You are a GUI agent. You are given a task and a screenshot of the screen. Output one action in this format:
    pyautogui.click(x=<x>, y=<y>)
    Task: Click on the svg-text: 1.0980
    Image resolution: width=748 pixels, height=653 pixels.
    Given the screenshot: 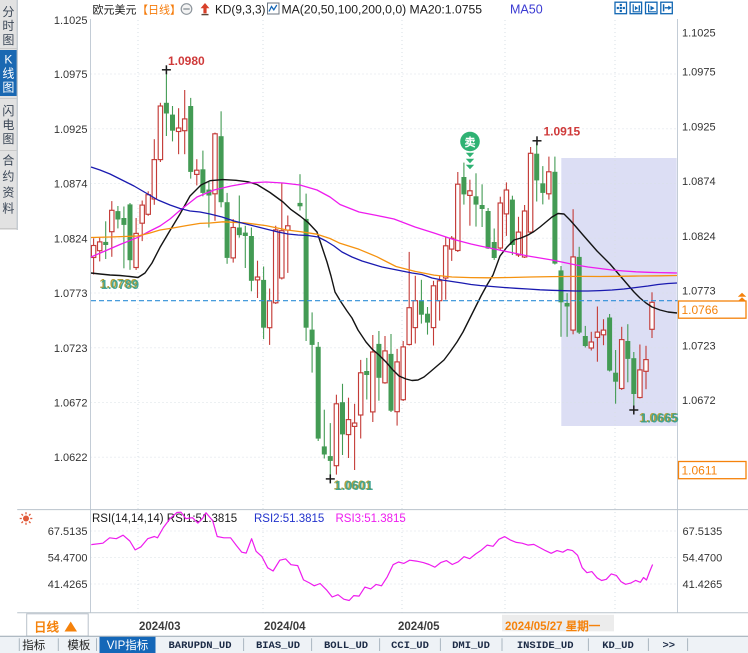 What is the action you would take?
    pyautogui.click(x=186, y=61)
    